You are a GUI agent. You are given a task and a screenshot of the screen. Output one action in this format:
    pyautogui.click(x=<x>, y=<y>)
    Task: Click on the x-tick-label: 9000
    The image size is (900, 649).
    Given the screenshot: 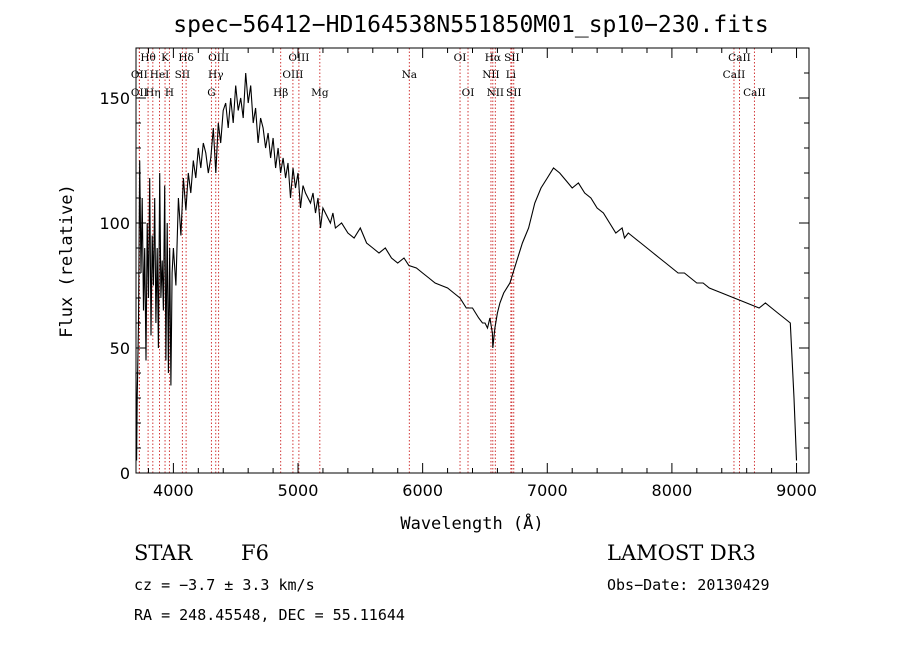 What is the action you would take?
    pyautogui.click(x=796, y=490)
    